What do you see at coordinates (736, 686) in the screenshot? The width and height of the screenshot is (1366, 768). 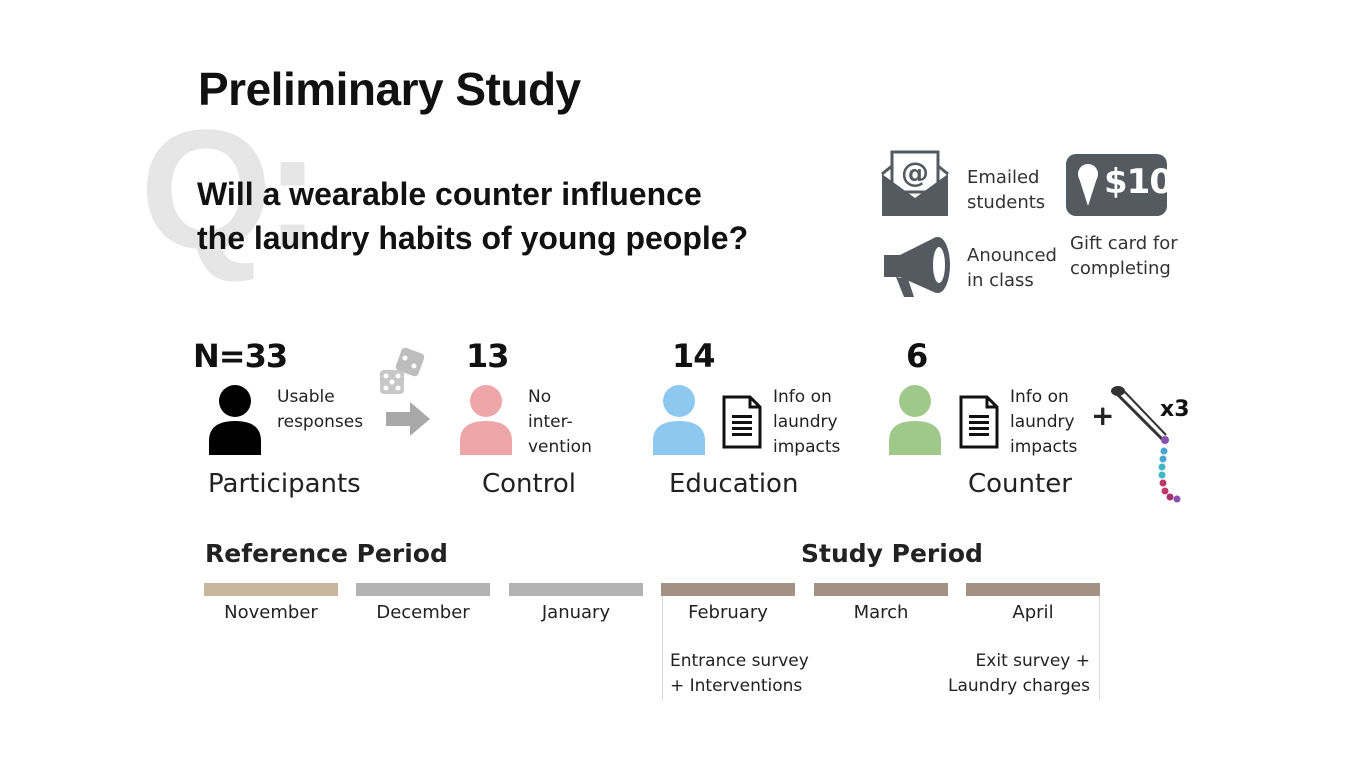 I see `start-note-line-2: + Interventions` at bounding box center [736, 686].